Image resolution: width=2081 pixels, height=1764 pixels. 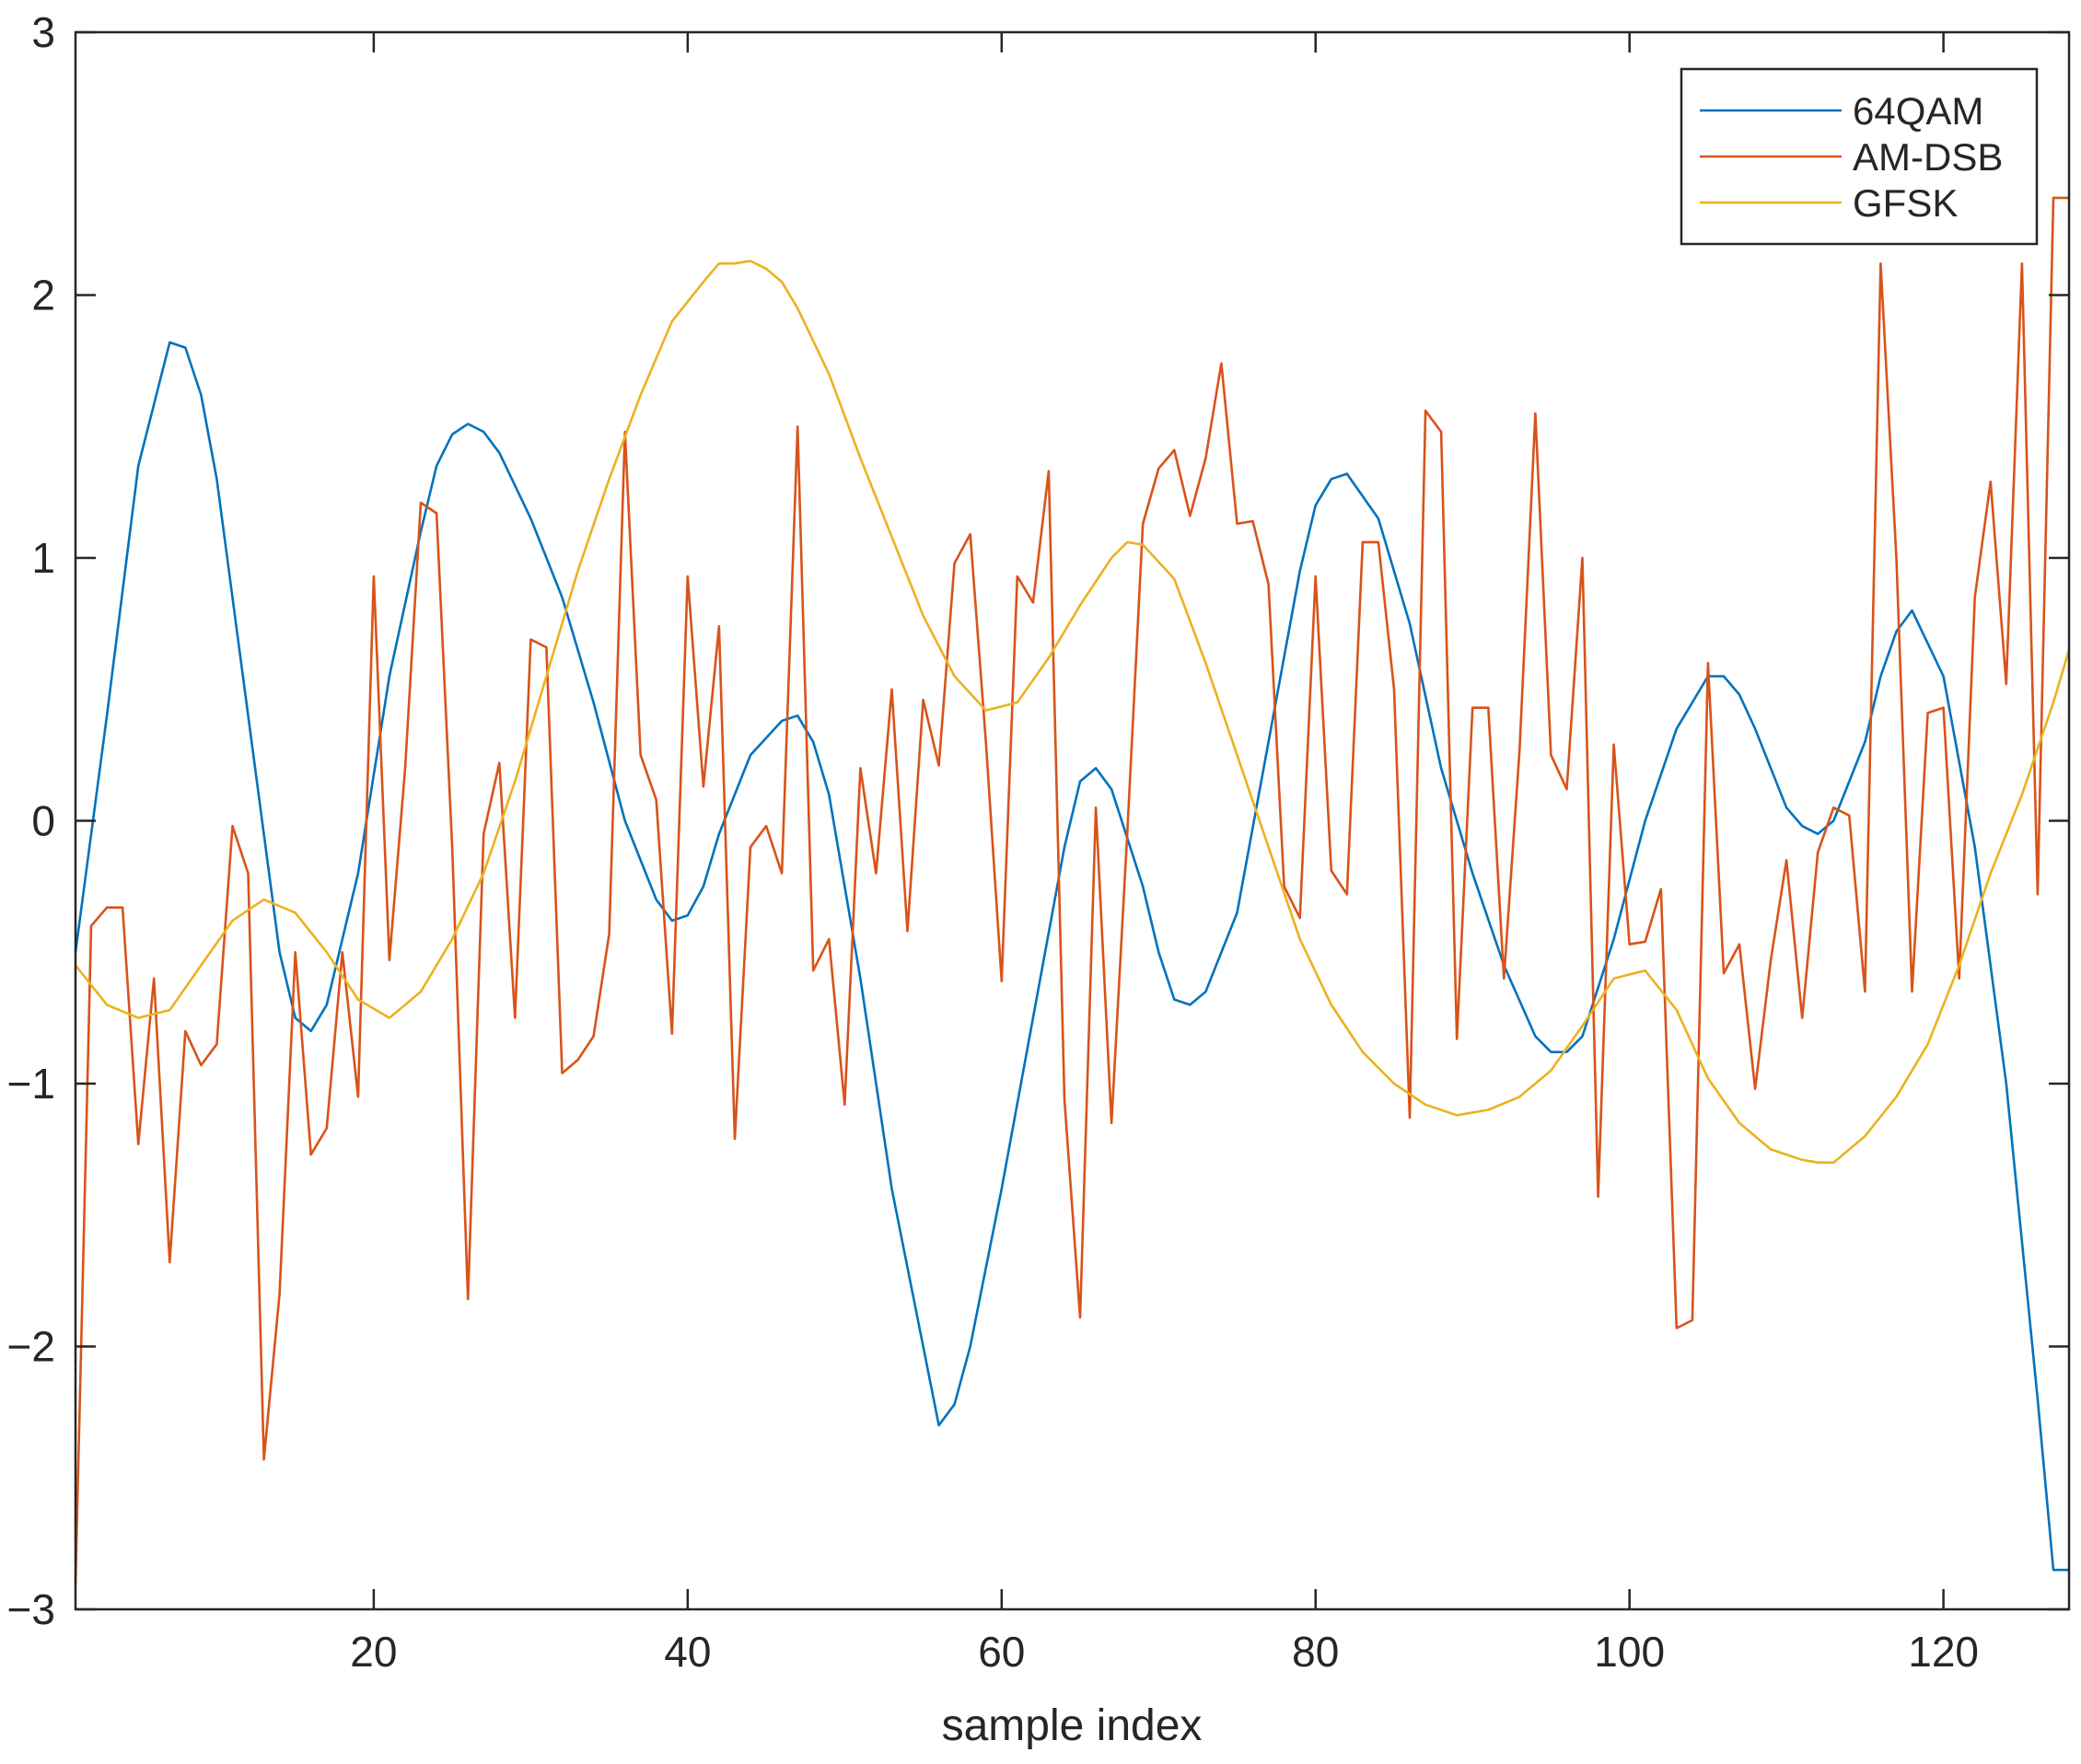 What do you see at coordinates (1943, 1652) in the screenshot?
I see `x-tick-label: 120` at bounding box center [1943, 1652].